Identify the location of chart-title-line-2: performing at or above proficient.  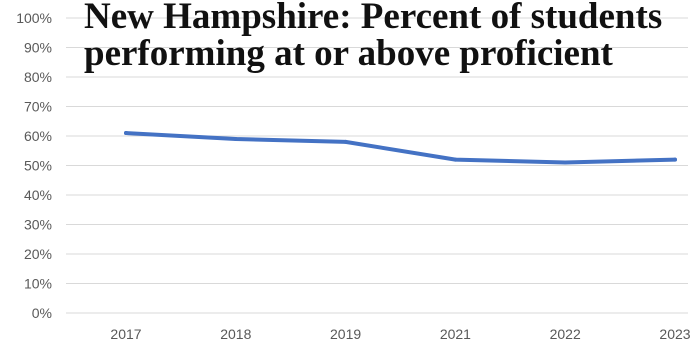
(349, 53).